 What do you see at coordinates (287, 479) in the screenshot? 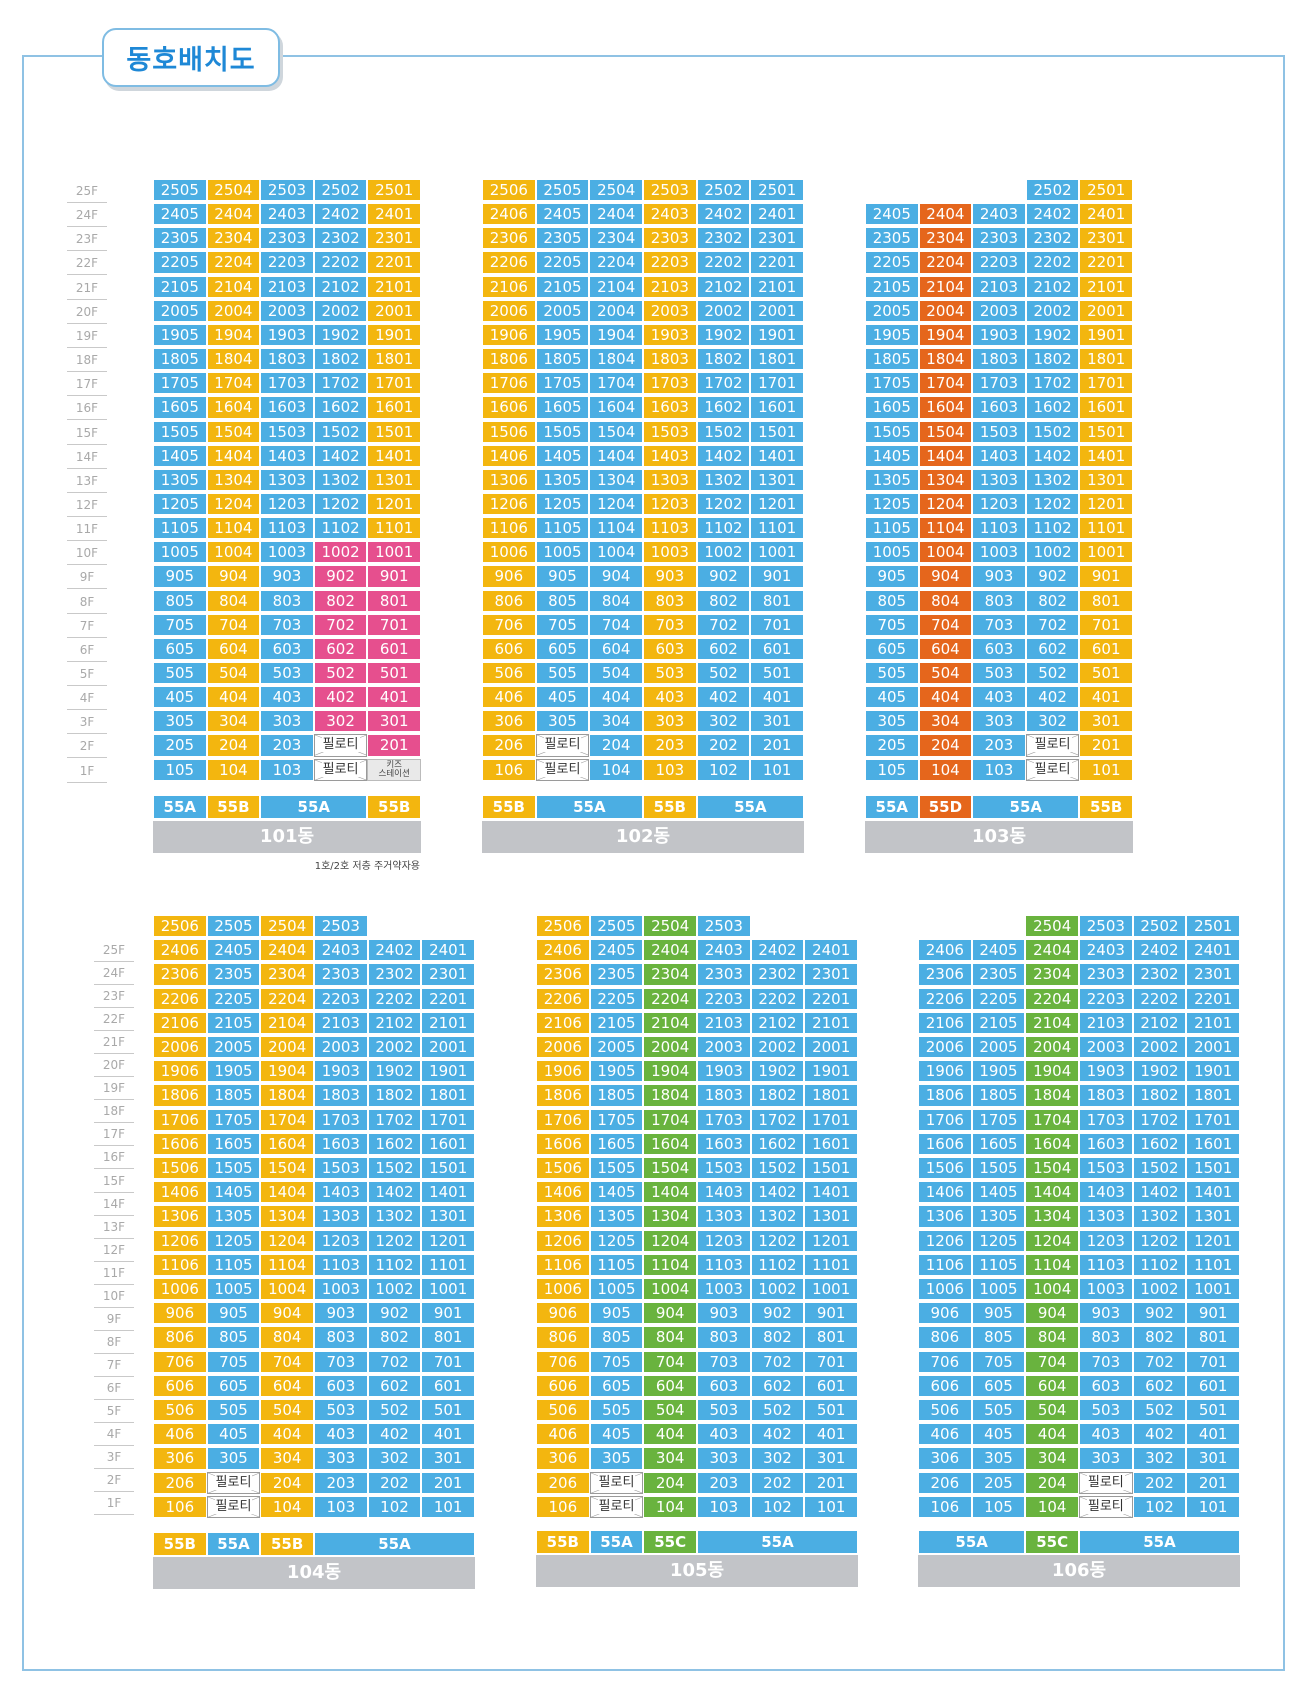
I see `unit-cell: 1303` at bounding box center [287, 479].